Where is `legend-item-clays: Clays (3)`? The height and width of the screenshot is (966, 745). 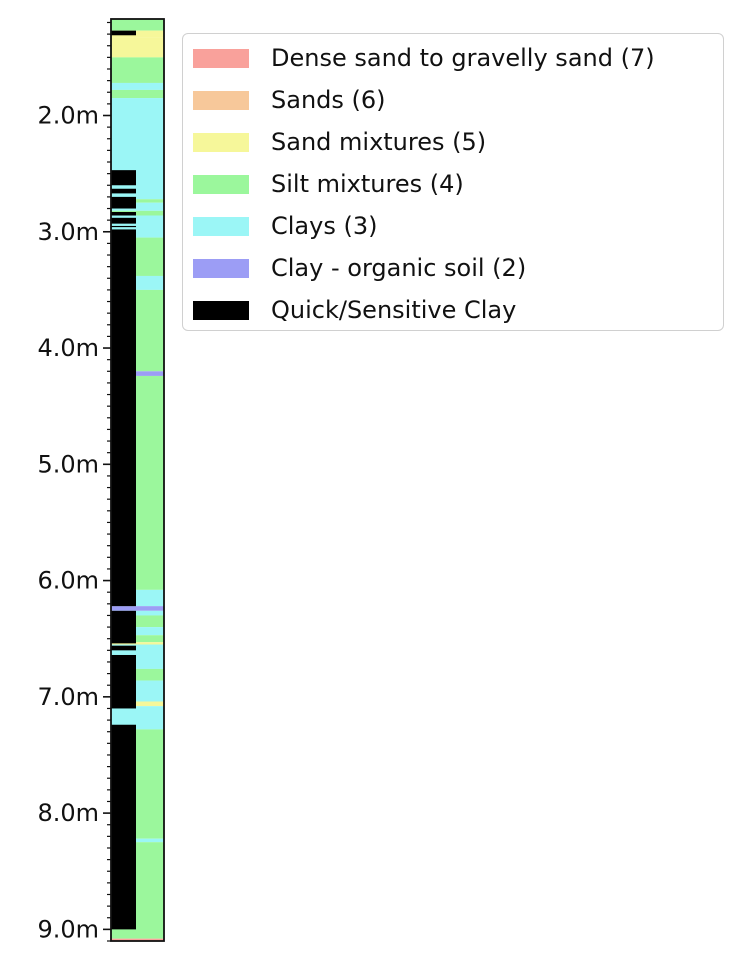
legend-item-clays: Clays (3) is located at coordinates (285, 226).